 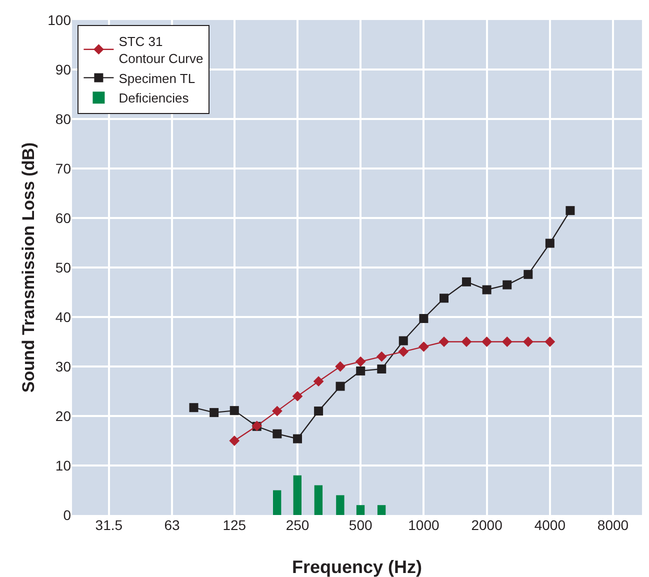 I want to click on y-tick-label: 0, so click(x=67, y=514).